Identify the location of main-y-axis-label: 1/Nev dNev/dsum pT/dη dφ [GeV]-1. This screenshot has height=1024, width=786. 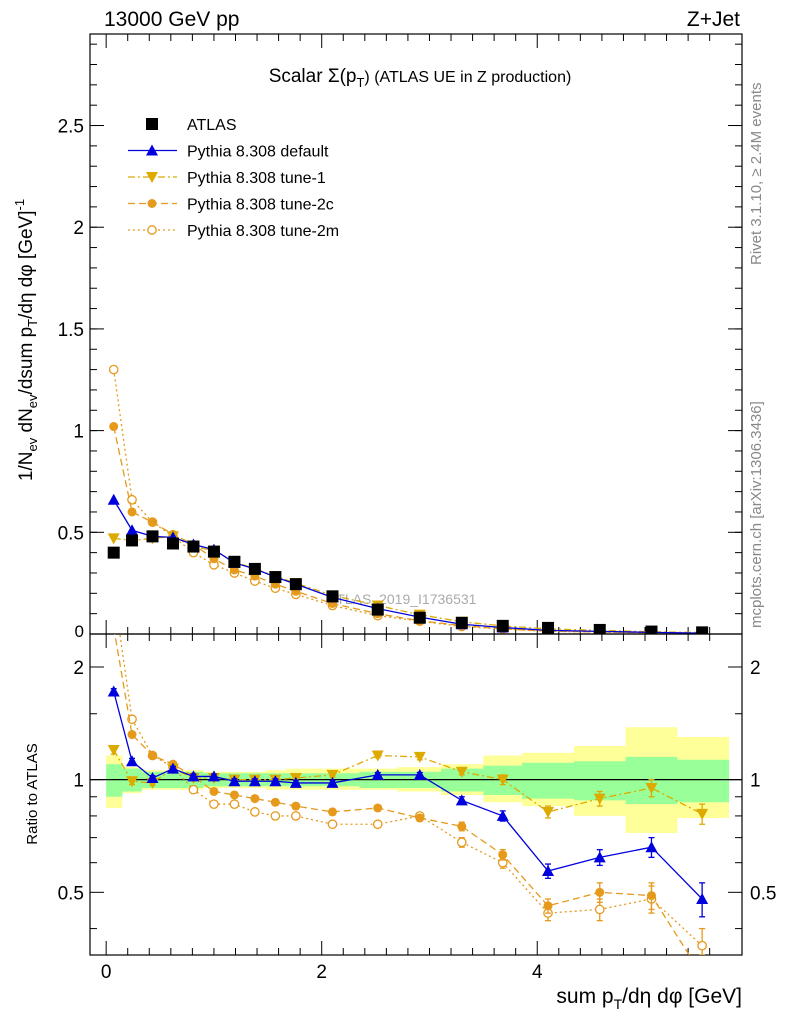
(26, 340).